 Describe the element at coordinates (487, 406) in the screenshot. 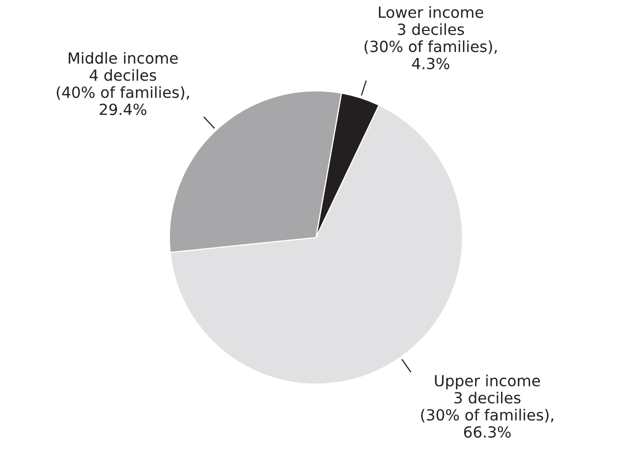

I see `slice-label: Upper income 3 deciles (30% of families), 66.3%` at that location.